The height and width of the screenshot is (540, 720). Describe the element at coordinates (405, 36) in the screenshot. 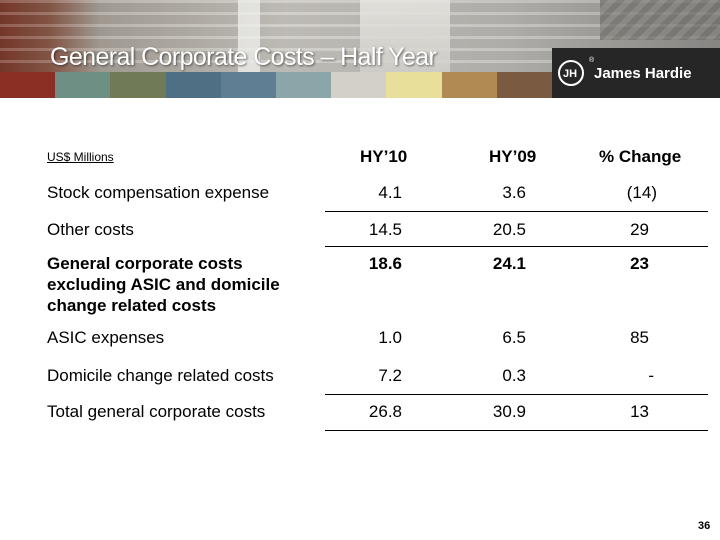

I see `window-trim` at that location.